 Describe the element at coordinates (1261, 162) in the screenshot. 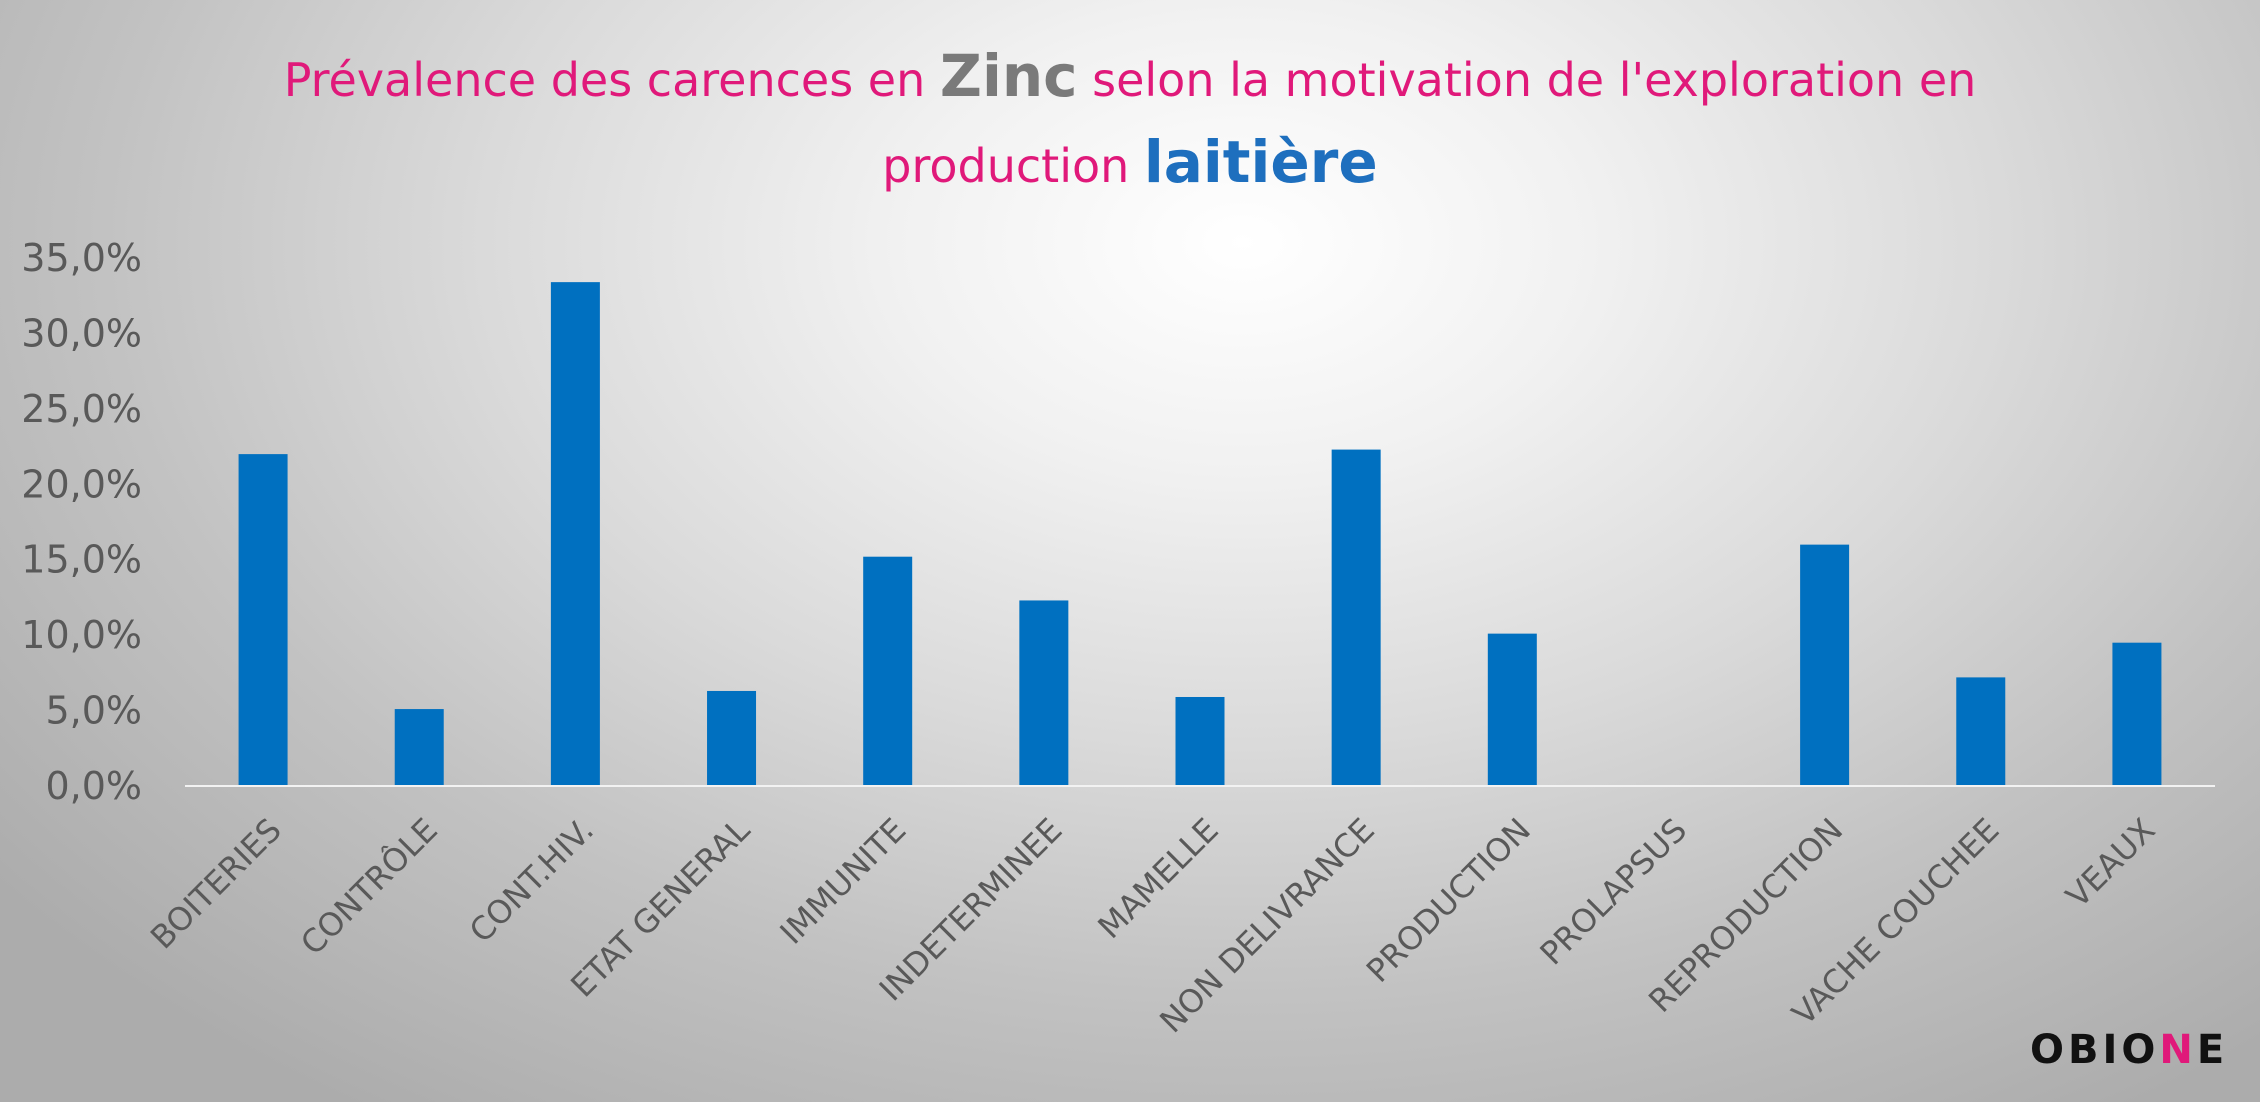

I see `title-emph-laitiere: laitière` at that location.